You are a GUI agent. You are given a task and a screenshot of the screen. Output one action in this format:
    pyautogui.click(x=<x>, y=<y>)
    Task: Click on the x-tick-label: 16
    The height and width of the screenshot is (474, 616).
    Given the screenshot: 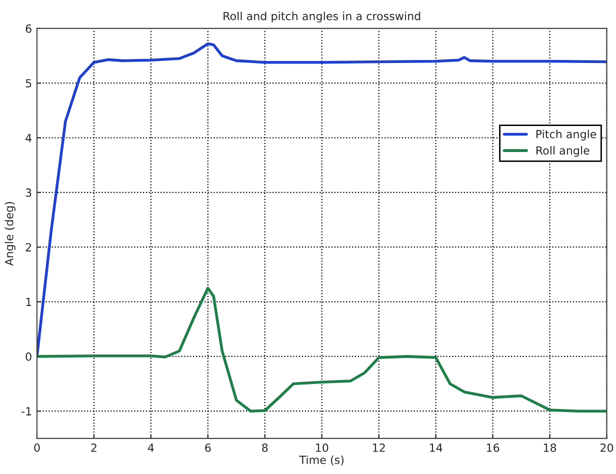 What is the action you would take?
    pyautogui.click(x=493, y=448)
    